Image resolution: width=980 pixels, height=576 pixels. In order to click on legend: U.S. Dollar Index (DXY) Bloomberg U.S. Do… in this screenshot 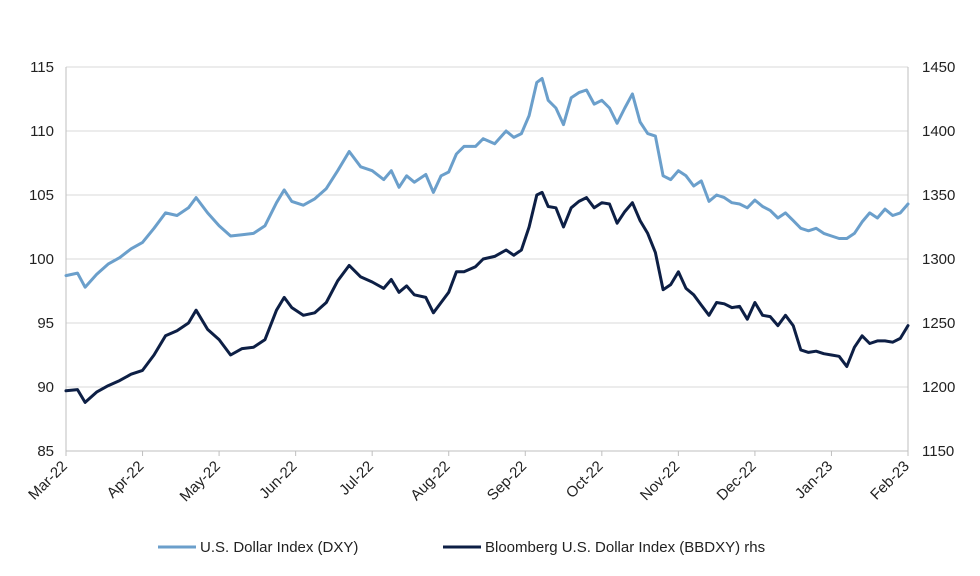, I will do `click(461, 547)`.